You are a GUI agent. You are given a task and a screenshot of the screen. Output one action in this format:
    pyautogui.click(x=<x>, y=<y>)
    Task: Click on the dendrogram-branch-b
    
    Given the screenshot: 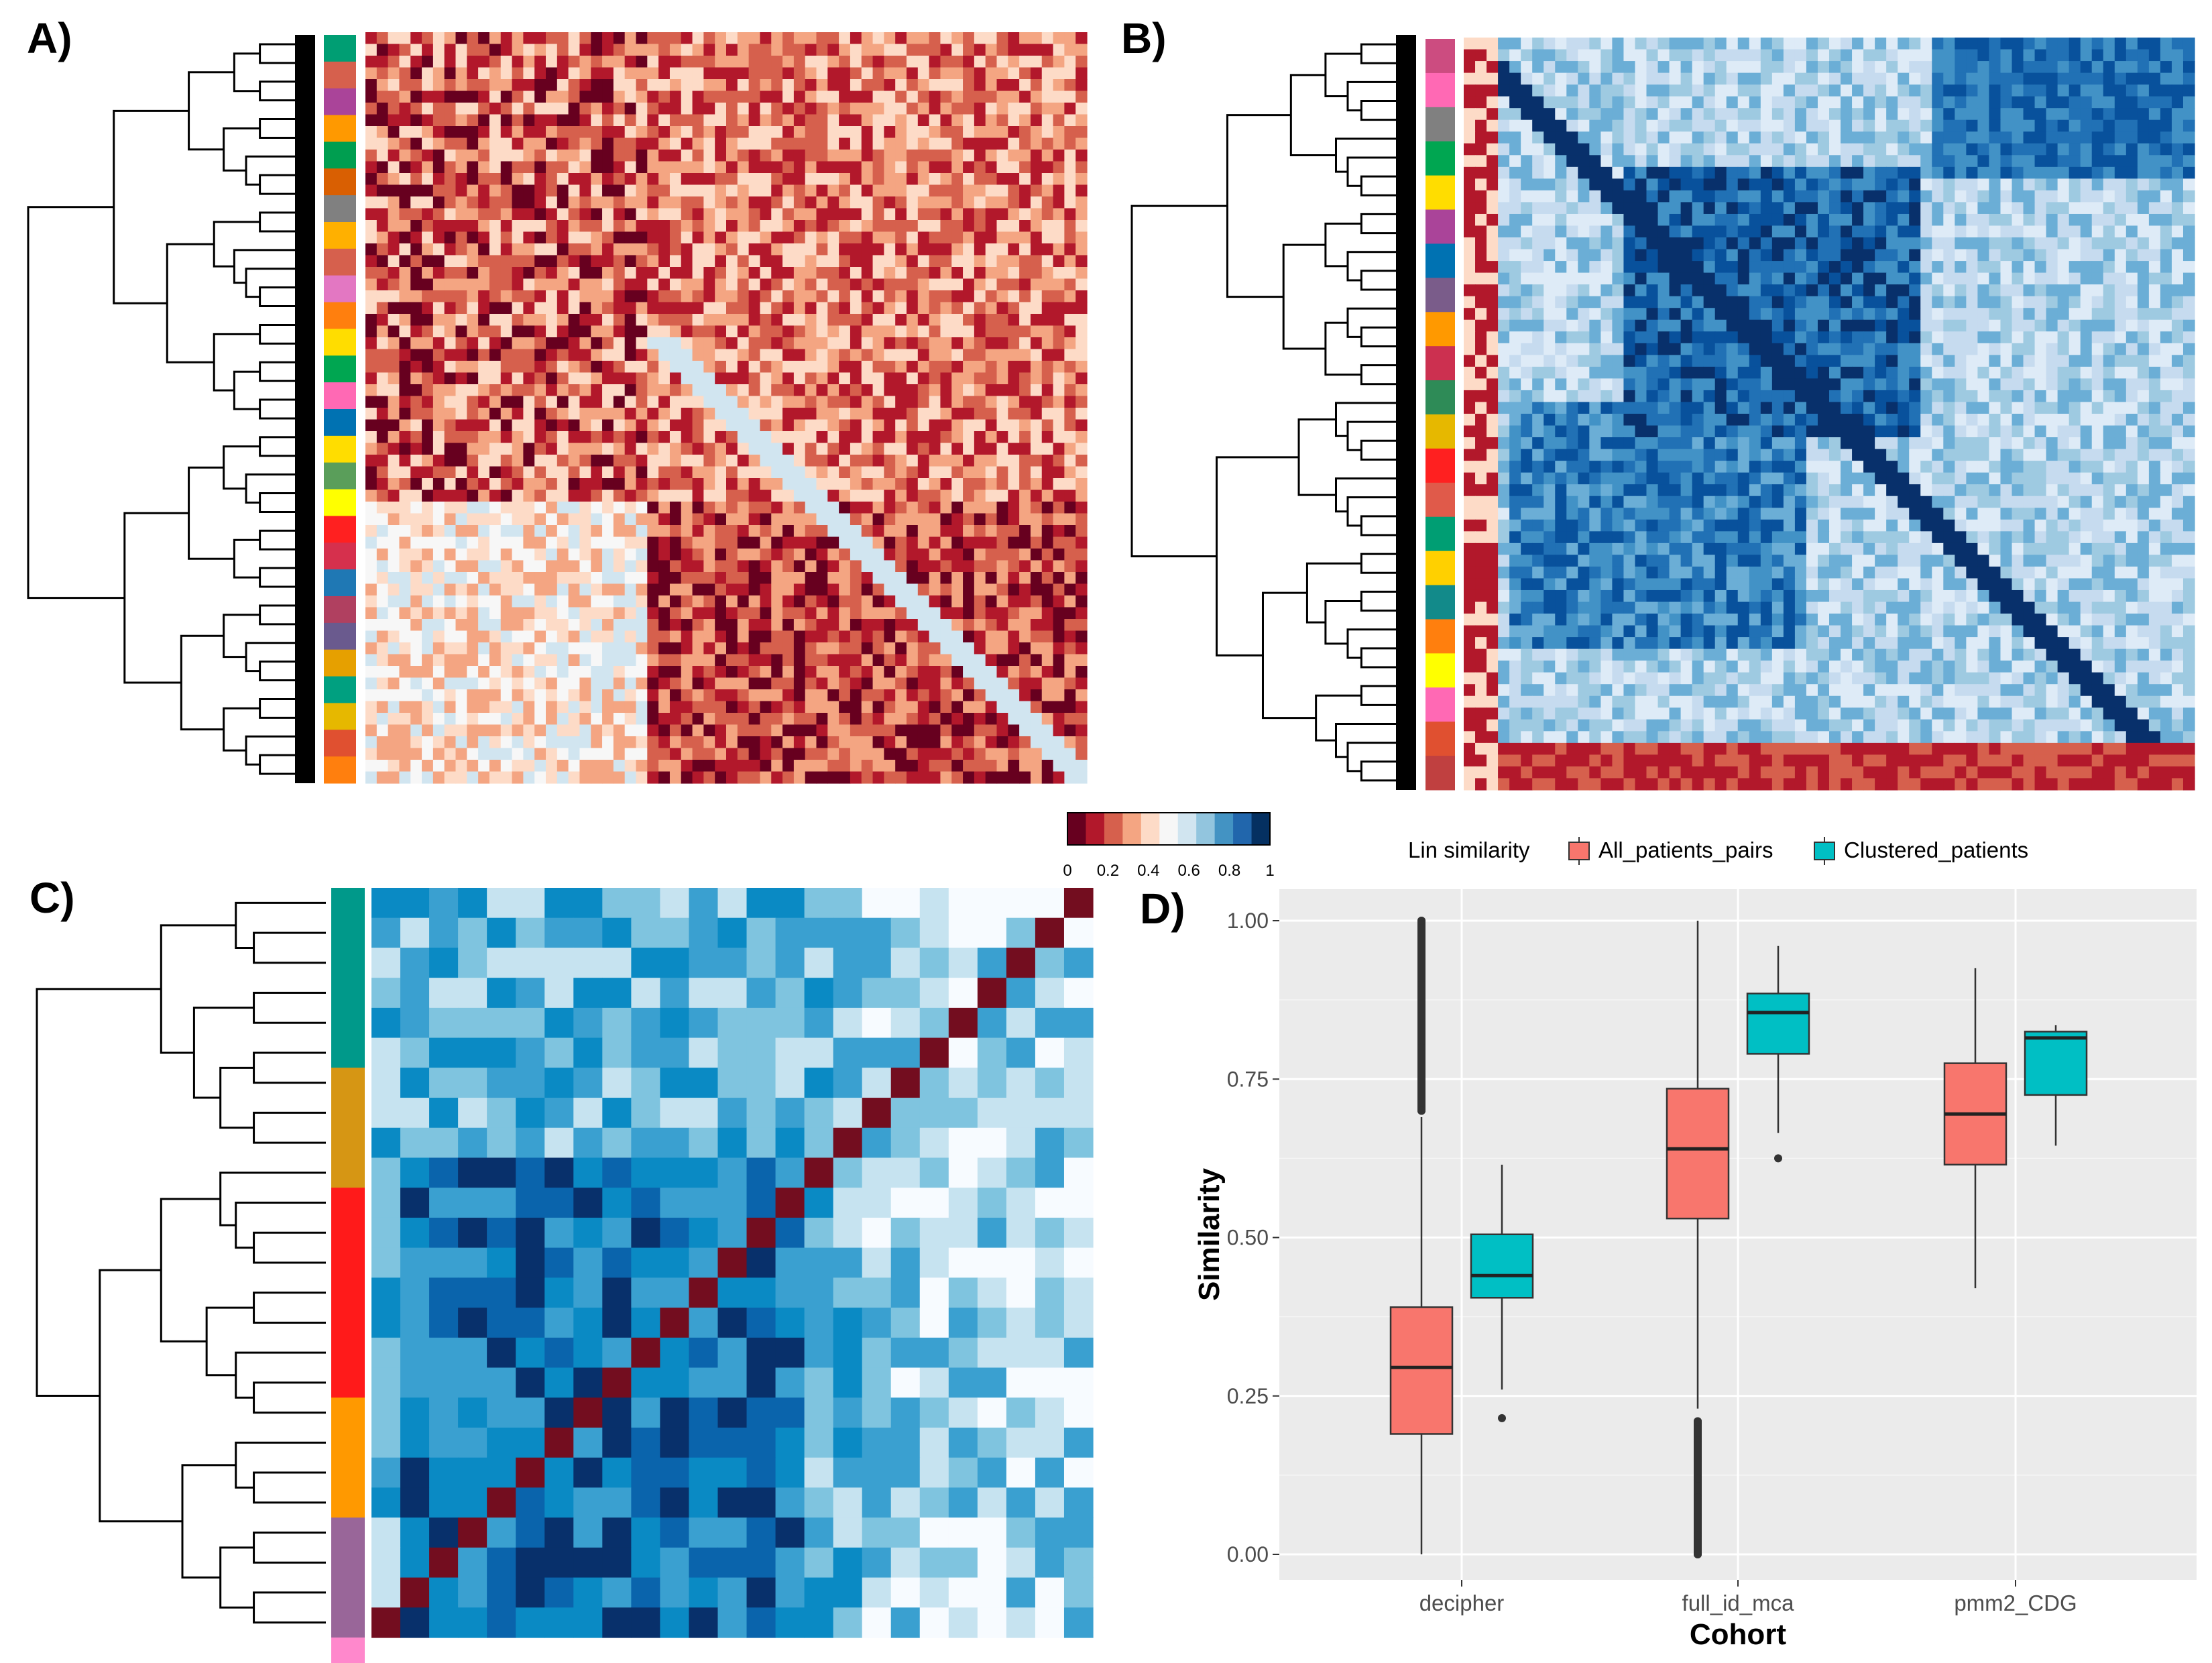 What is the action you would take?
    pyautogui.click(x=1388, y=53)
    